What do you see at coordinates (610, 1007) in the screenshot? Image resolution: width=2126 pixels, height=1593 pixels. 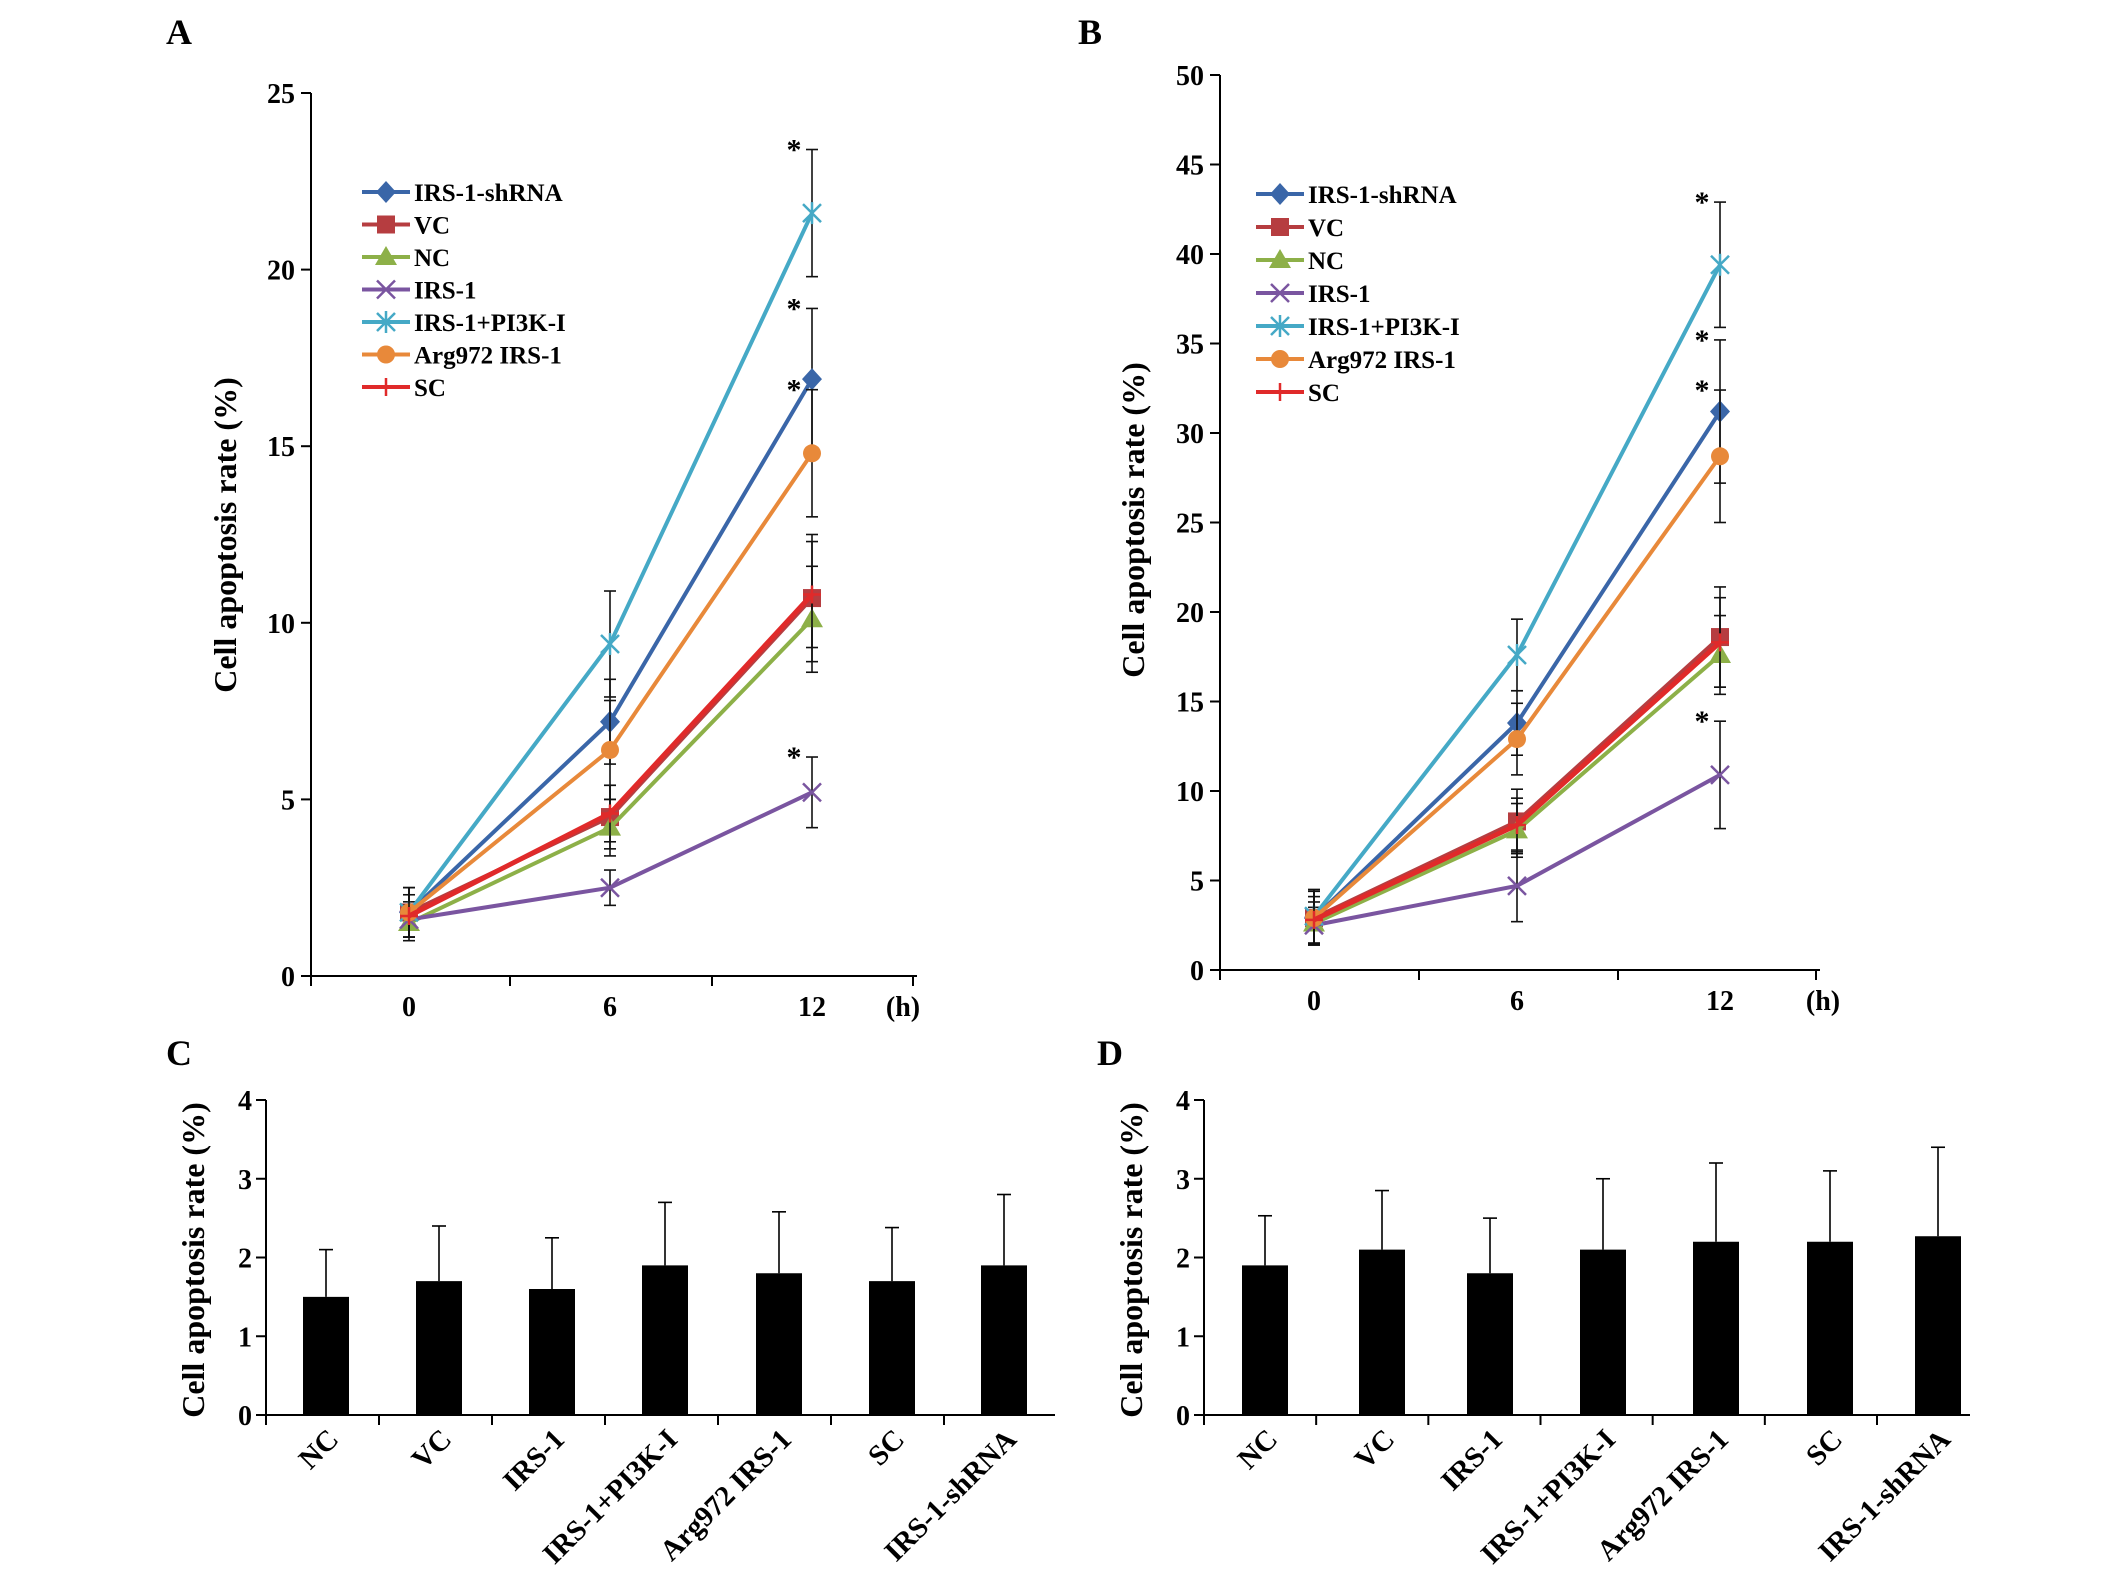 I see `x-tick-label: 6` at bounding box center [610, 1007].